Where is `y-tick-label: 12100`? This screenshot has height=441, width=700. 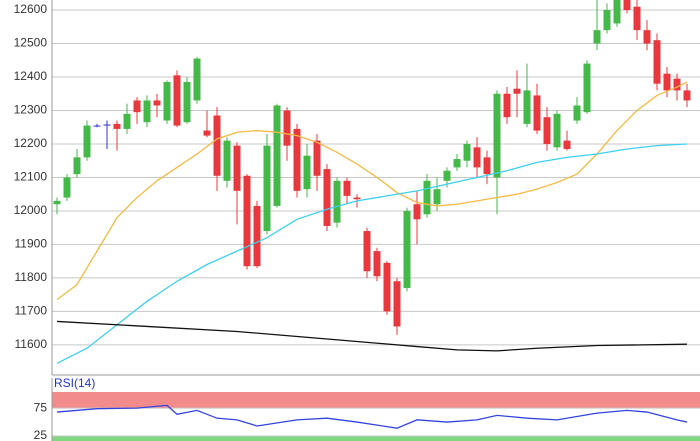 y-tick-label: 12100 is located at coordinates (31, 177).